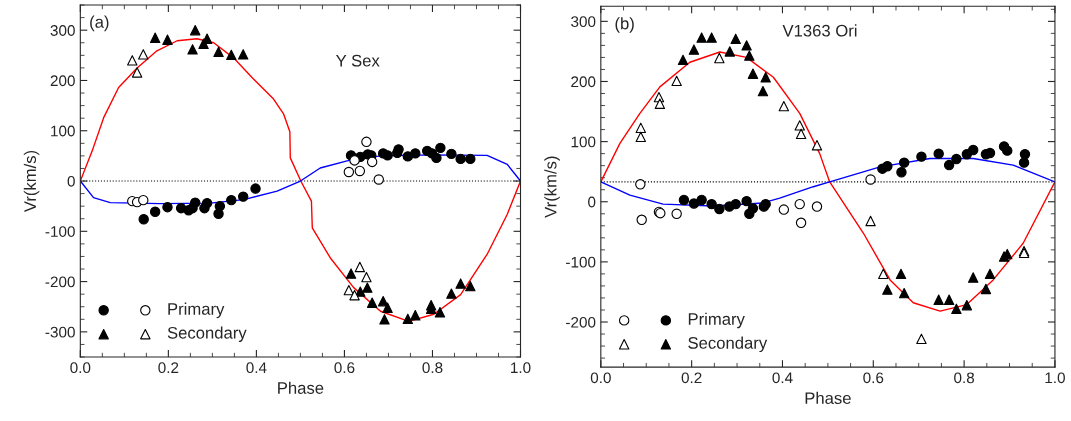 The height and width of the screenshot is (421, 1071). I want to click on annotation: Y Sex, so click(358, 60).